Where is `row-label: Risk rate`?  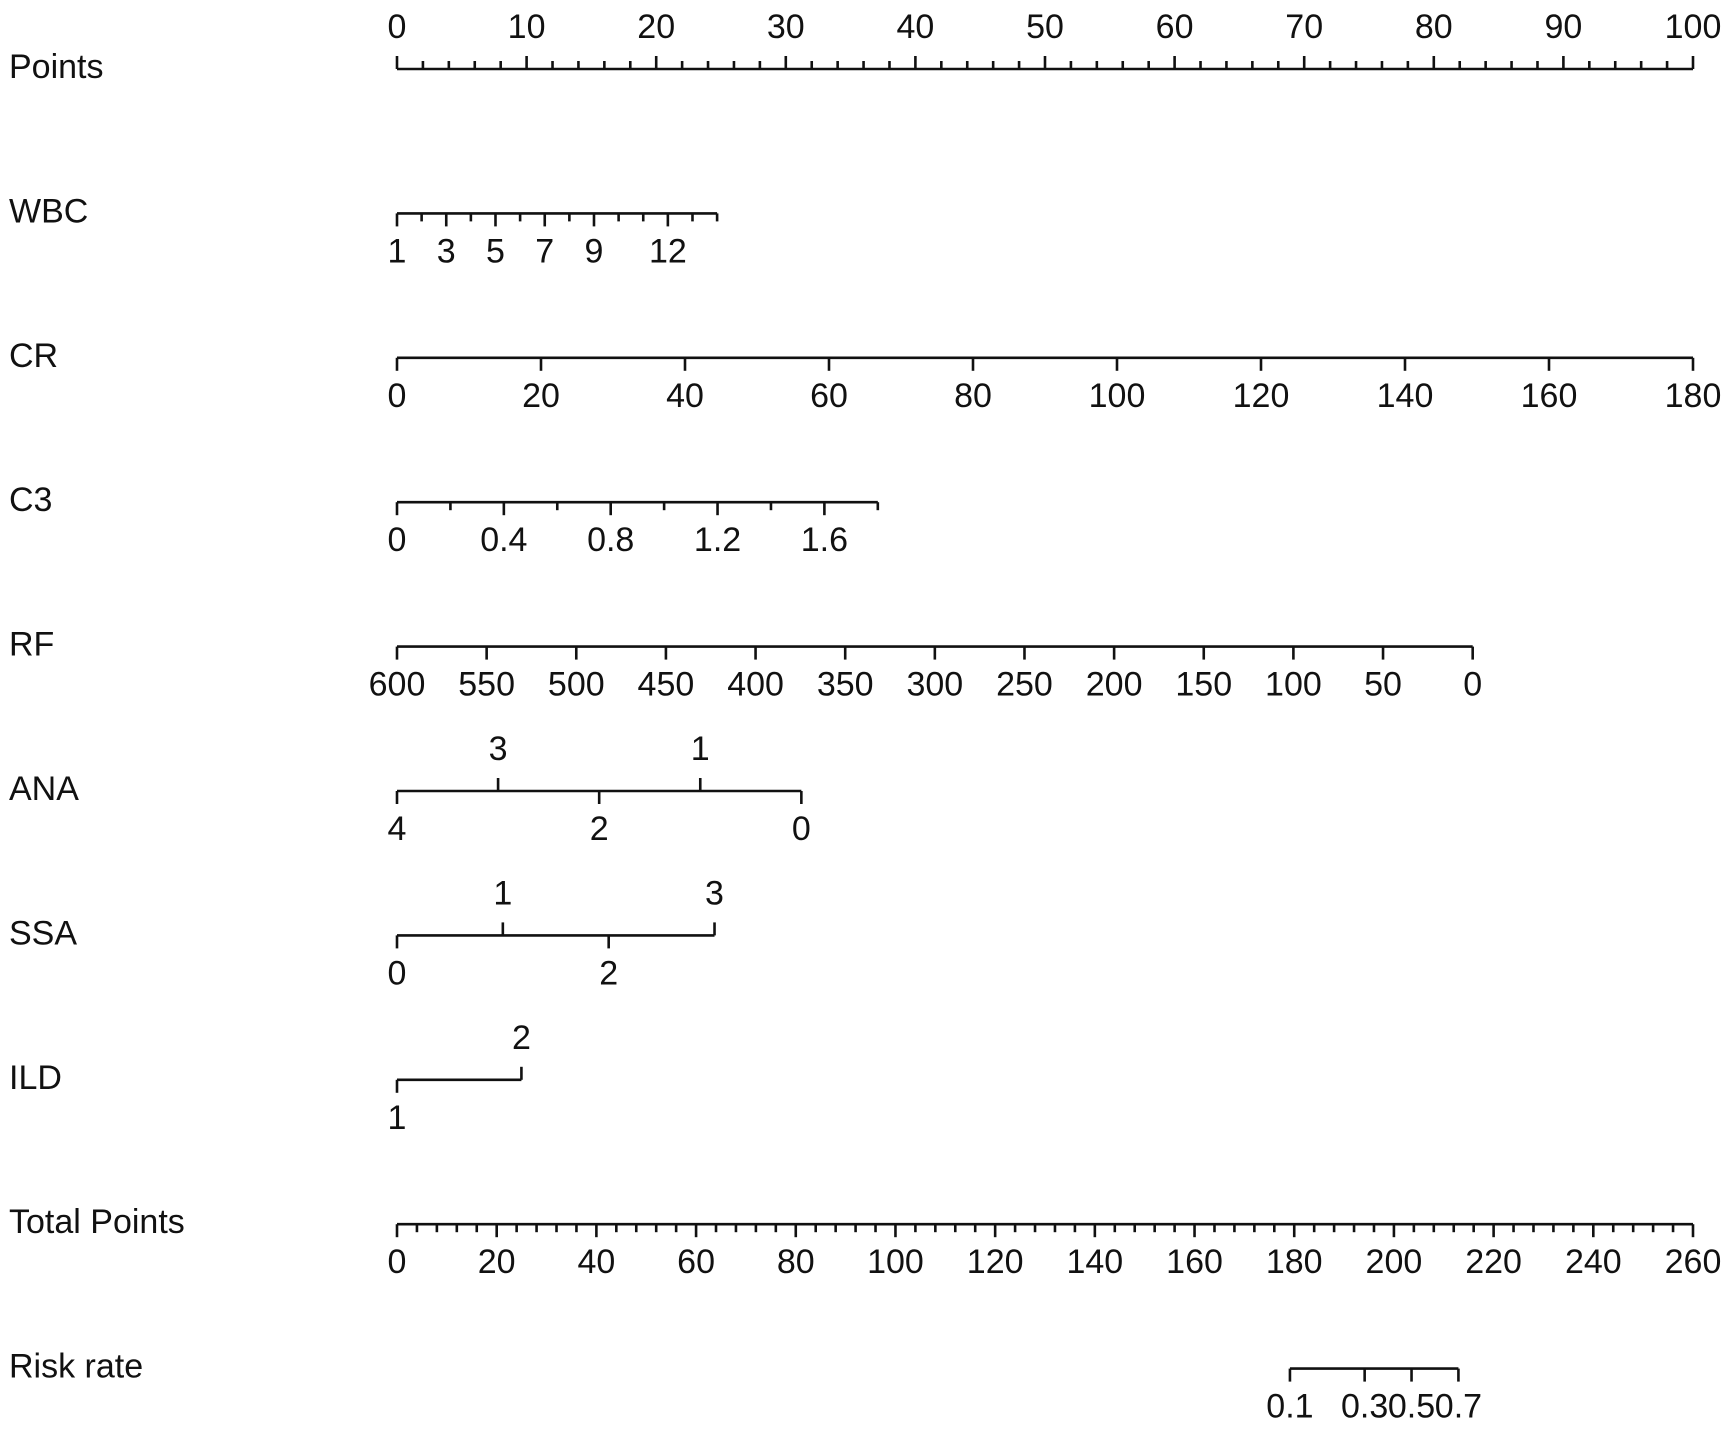
row-label: Risk rate is located at coordinates (76, 1367).